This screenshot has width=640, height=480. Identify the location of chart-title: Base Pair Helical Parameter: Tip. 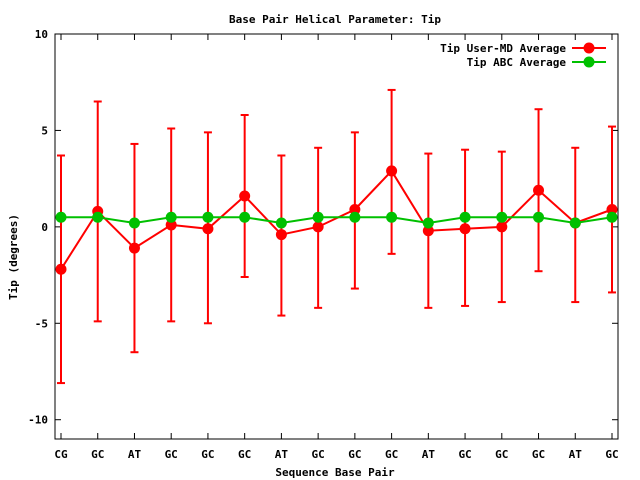
(335, 19).